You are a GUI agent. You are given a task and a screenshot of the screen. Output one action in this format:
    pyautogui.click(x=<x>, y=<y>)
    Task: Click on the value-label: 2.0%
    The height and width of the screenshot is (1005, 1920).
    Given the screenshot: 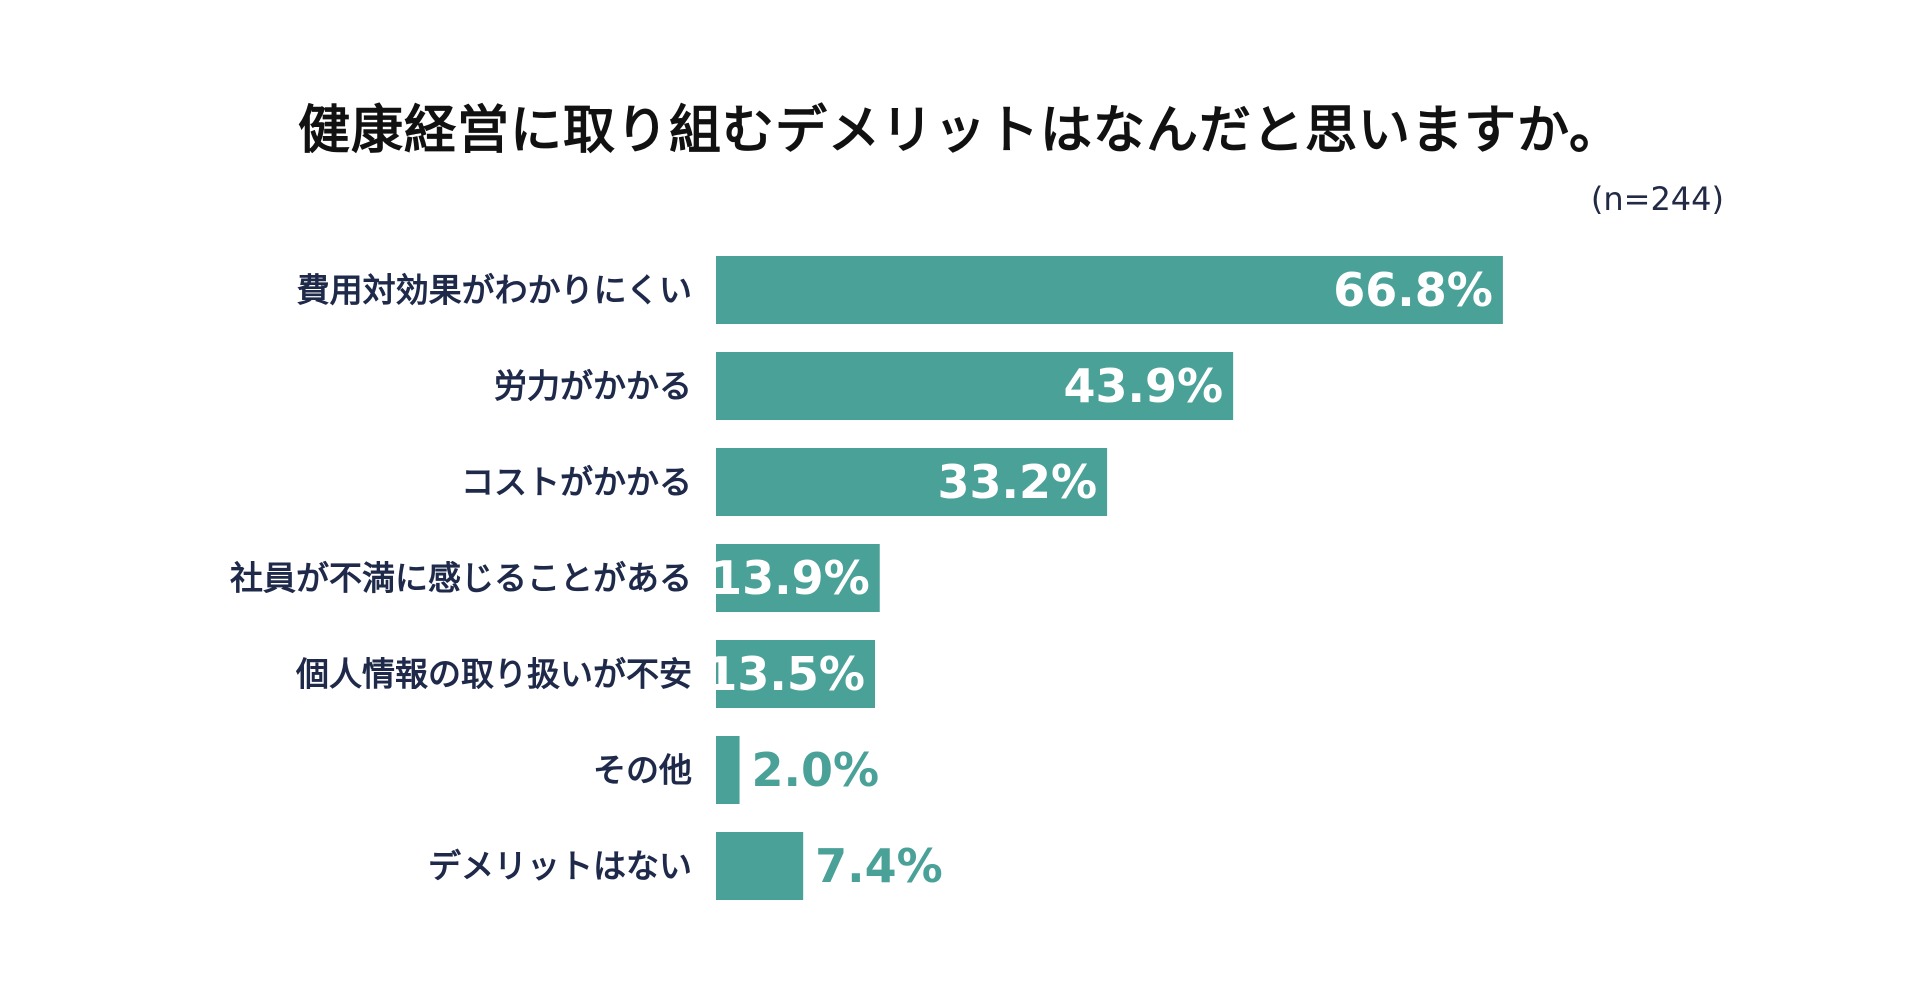 What is the action you would take?
    pyautogui.click(x=816, y=770)
    